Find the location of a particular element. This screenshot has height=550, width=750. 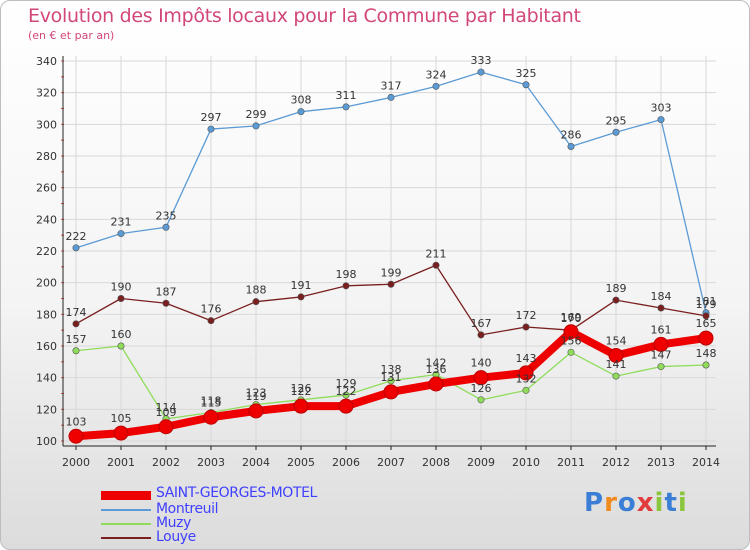

data-label: 179 is located at coordinates (706, 304).